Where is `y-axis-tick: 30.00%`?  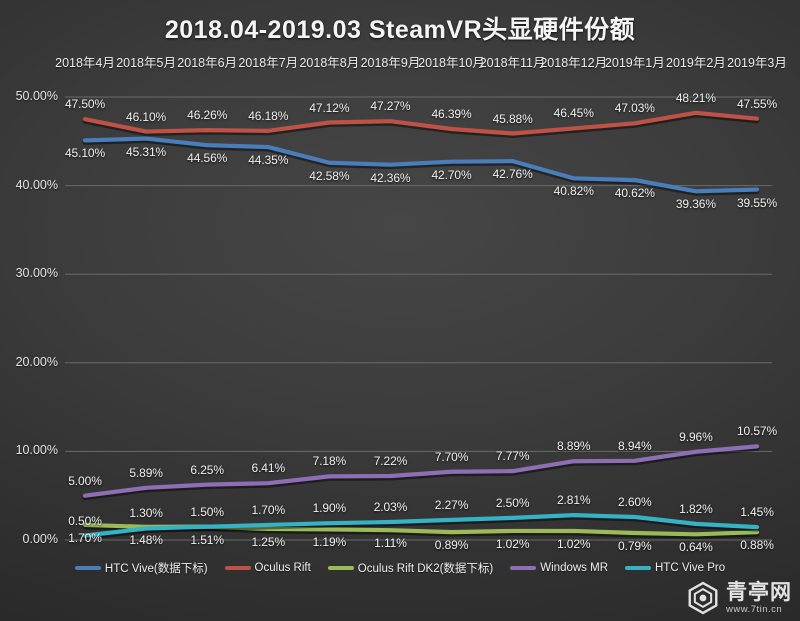 y-axis-tick: 30.00% is located at coordinates (36, 273).